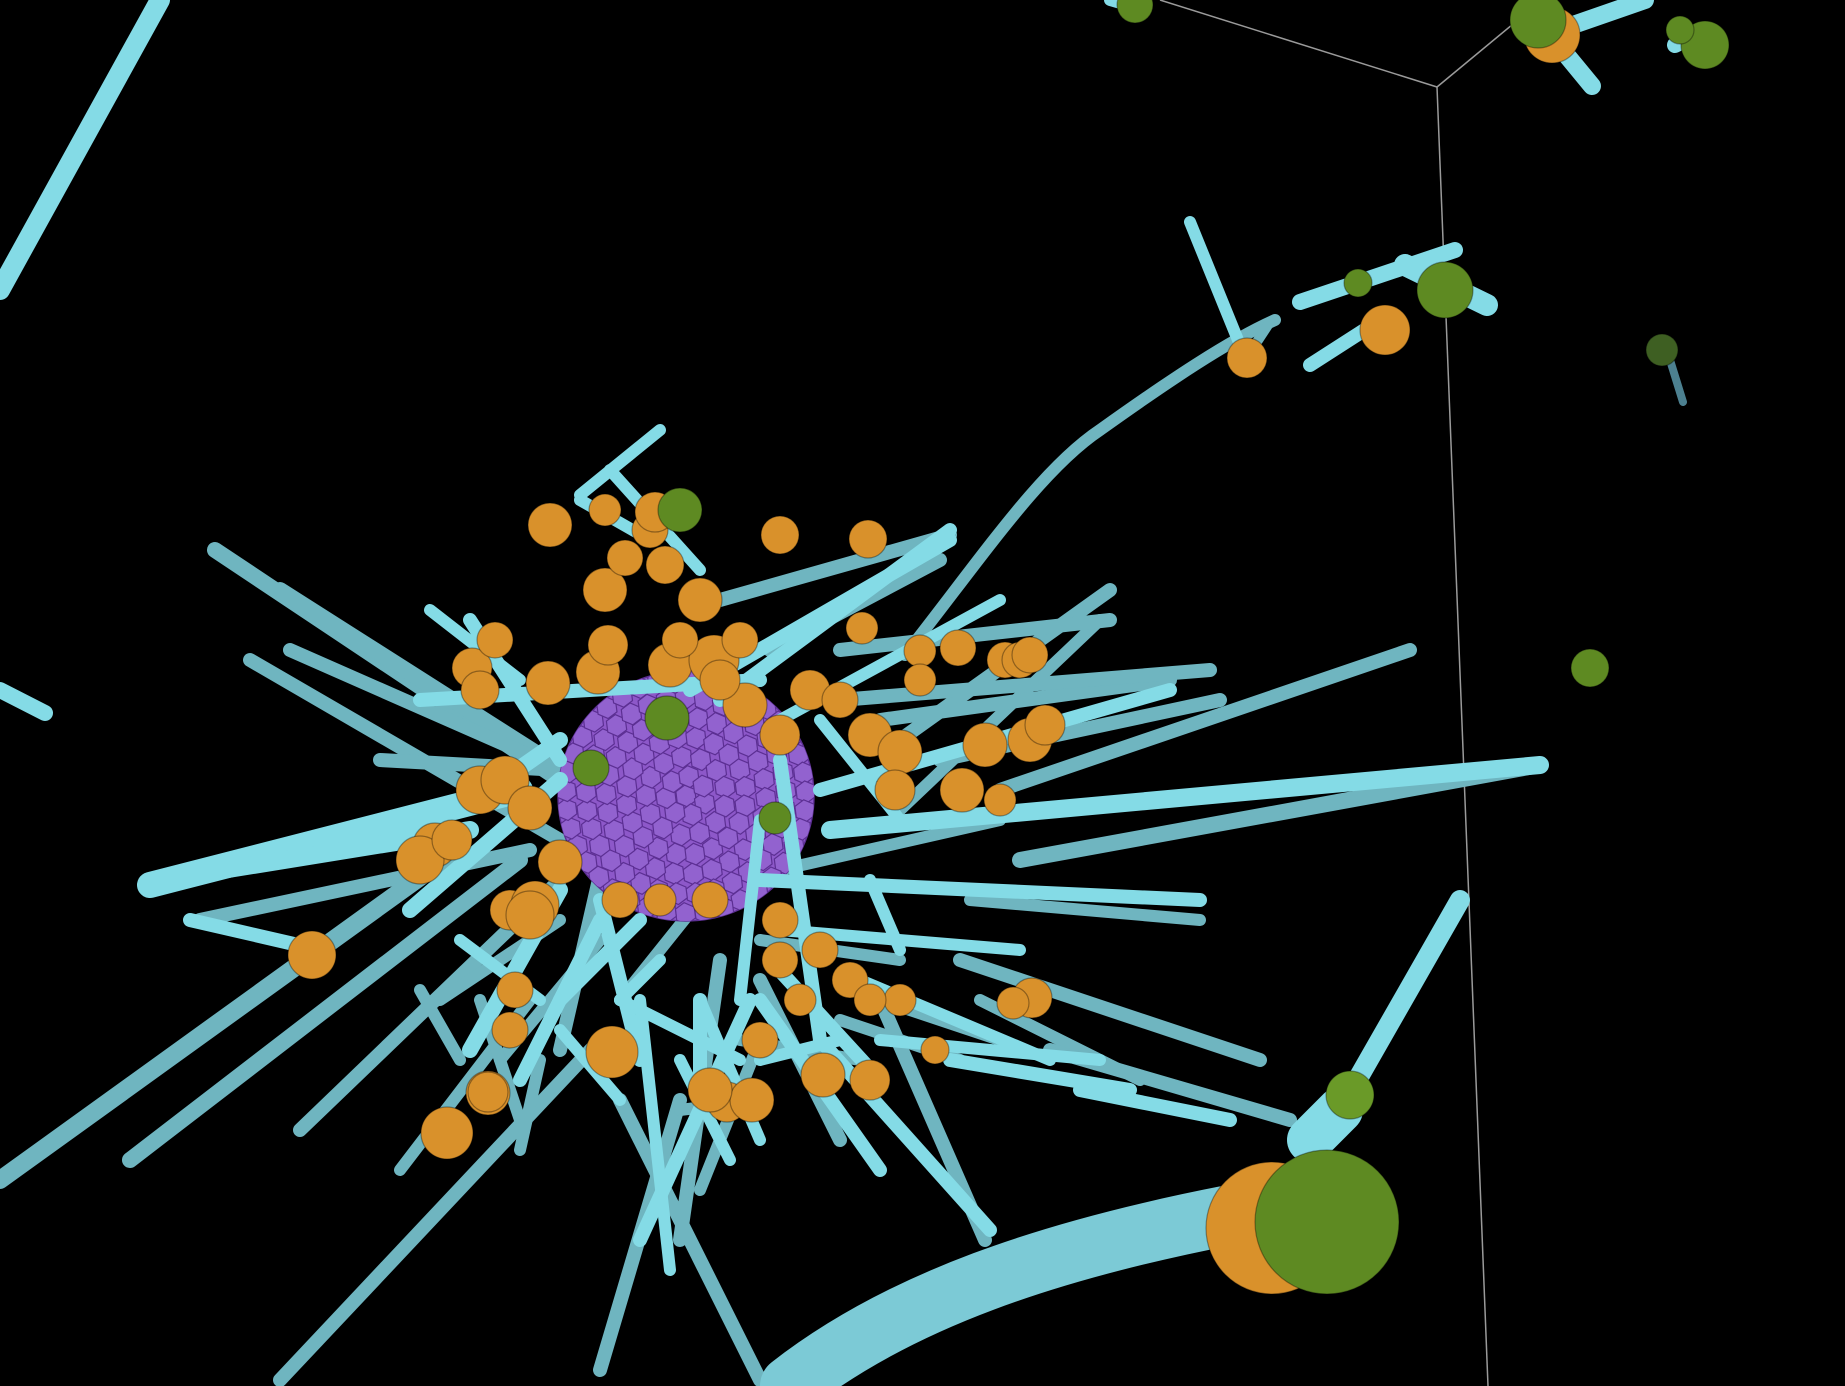 The image size is (1845, 1386). Describe the element at coordinates (1325, 1125) in the screenshot. I see `foreground-stub` at that location.